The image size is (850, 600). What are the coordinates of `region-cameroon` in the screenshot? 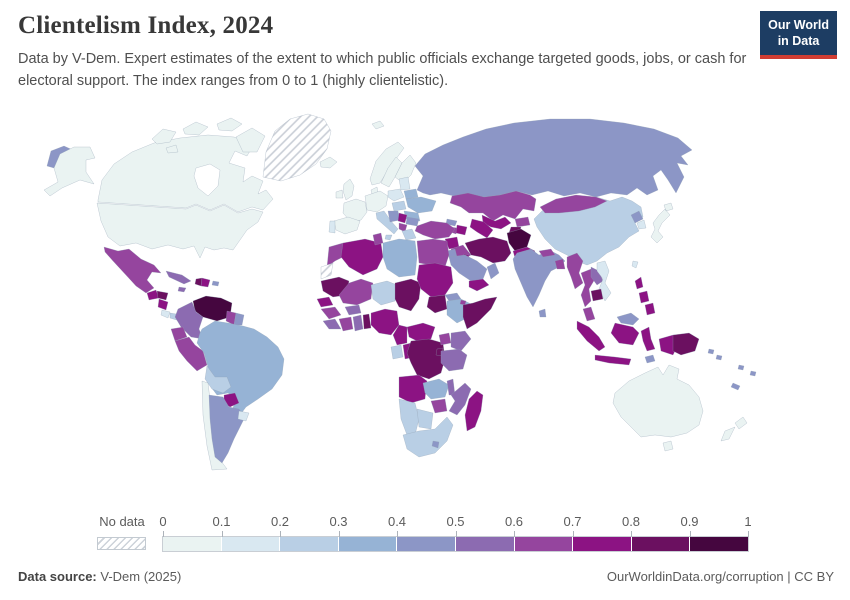 It's located at (400, 335).